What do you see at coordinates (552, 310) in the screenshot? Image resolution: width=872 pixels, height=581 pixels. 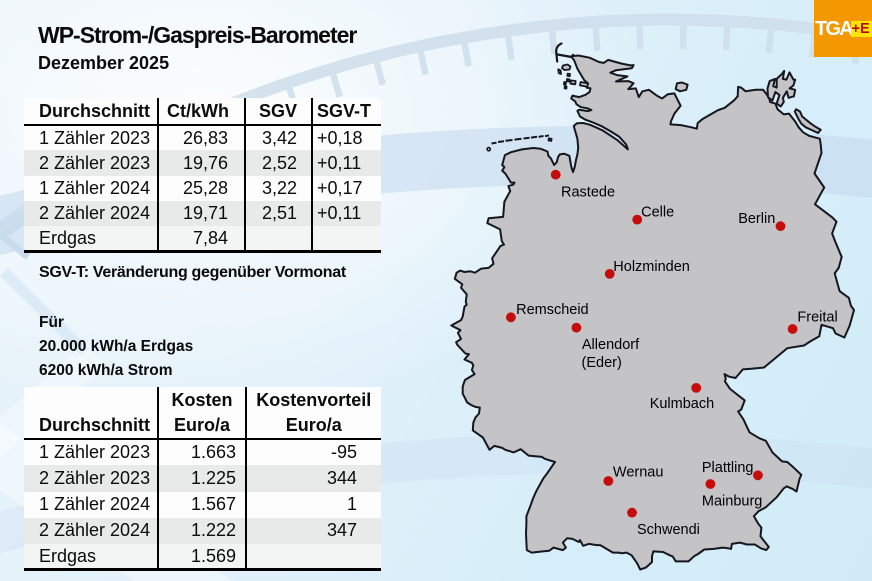 I see `svg-text: Remscheid` at bounding box center [552, 310].